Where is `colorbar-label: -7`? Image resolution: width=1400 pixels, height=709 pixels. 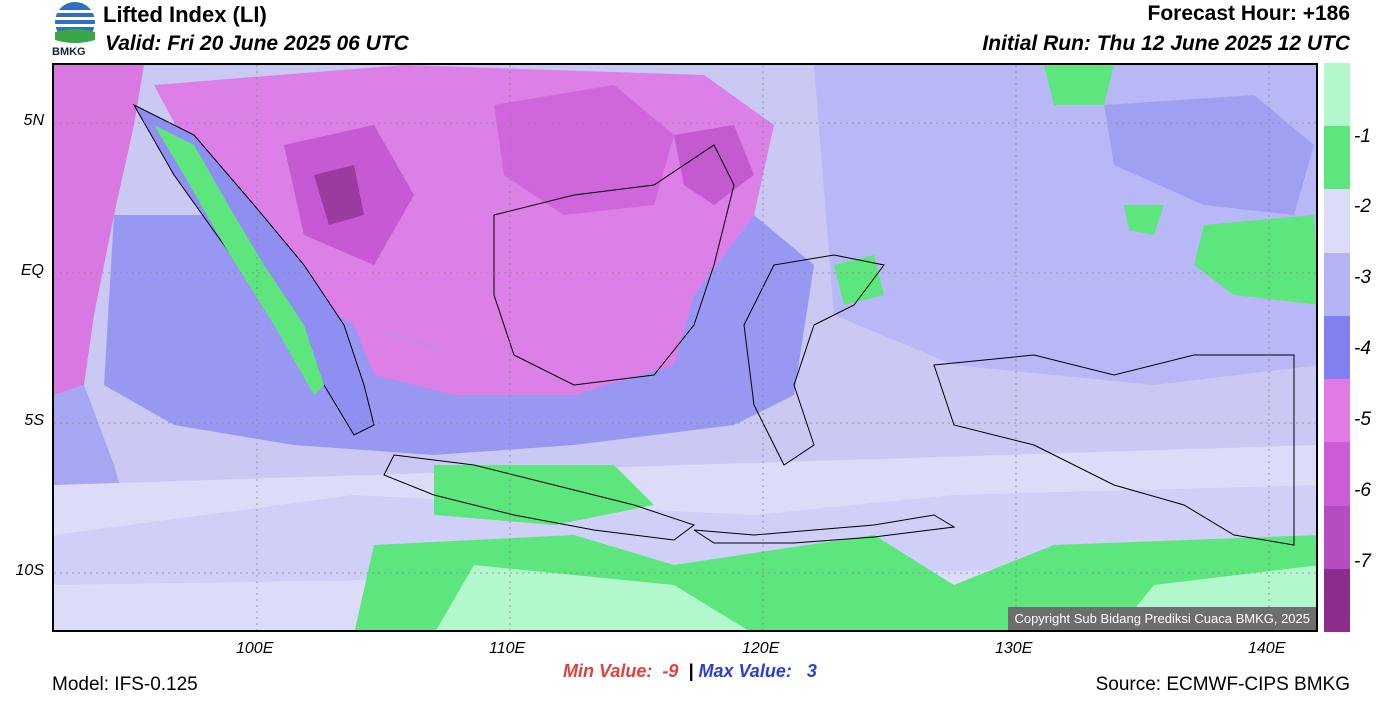
colorbar-label: -7 is located at coordinates (1362, 561).